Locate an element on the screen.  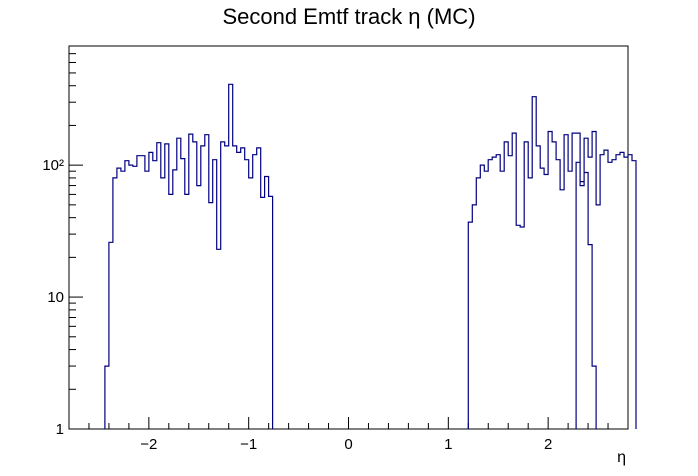
x-axis-label: η is located at coordinates (621, 457).